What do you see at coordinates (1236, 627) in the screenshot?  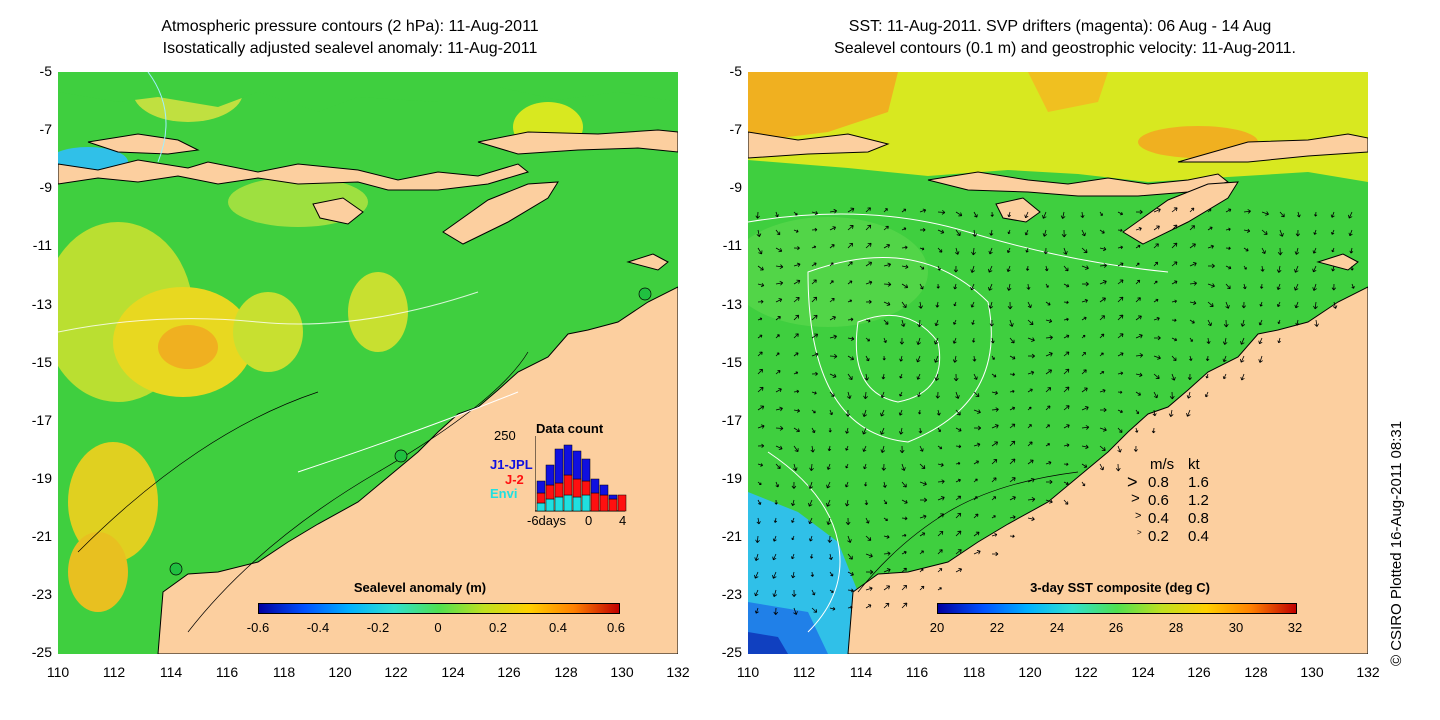 I see `right-colorbar-label: 30` at bounding box center [1236, 627].